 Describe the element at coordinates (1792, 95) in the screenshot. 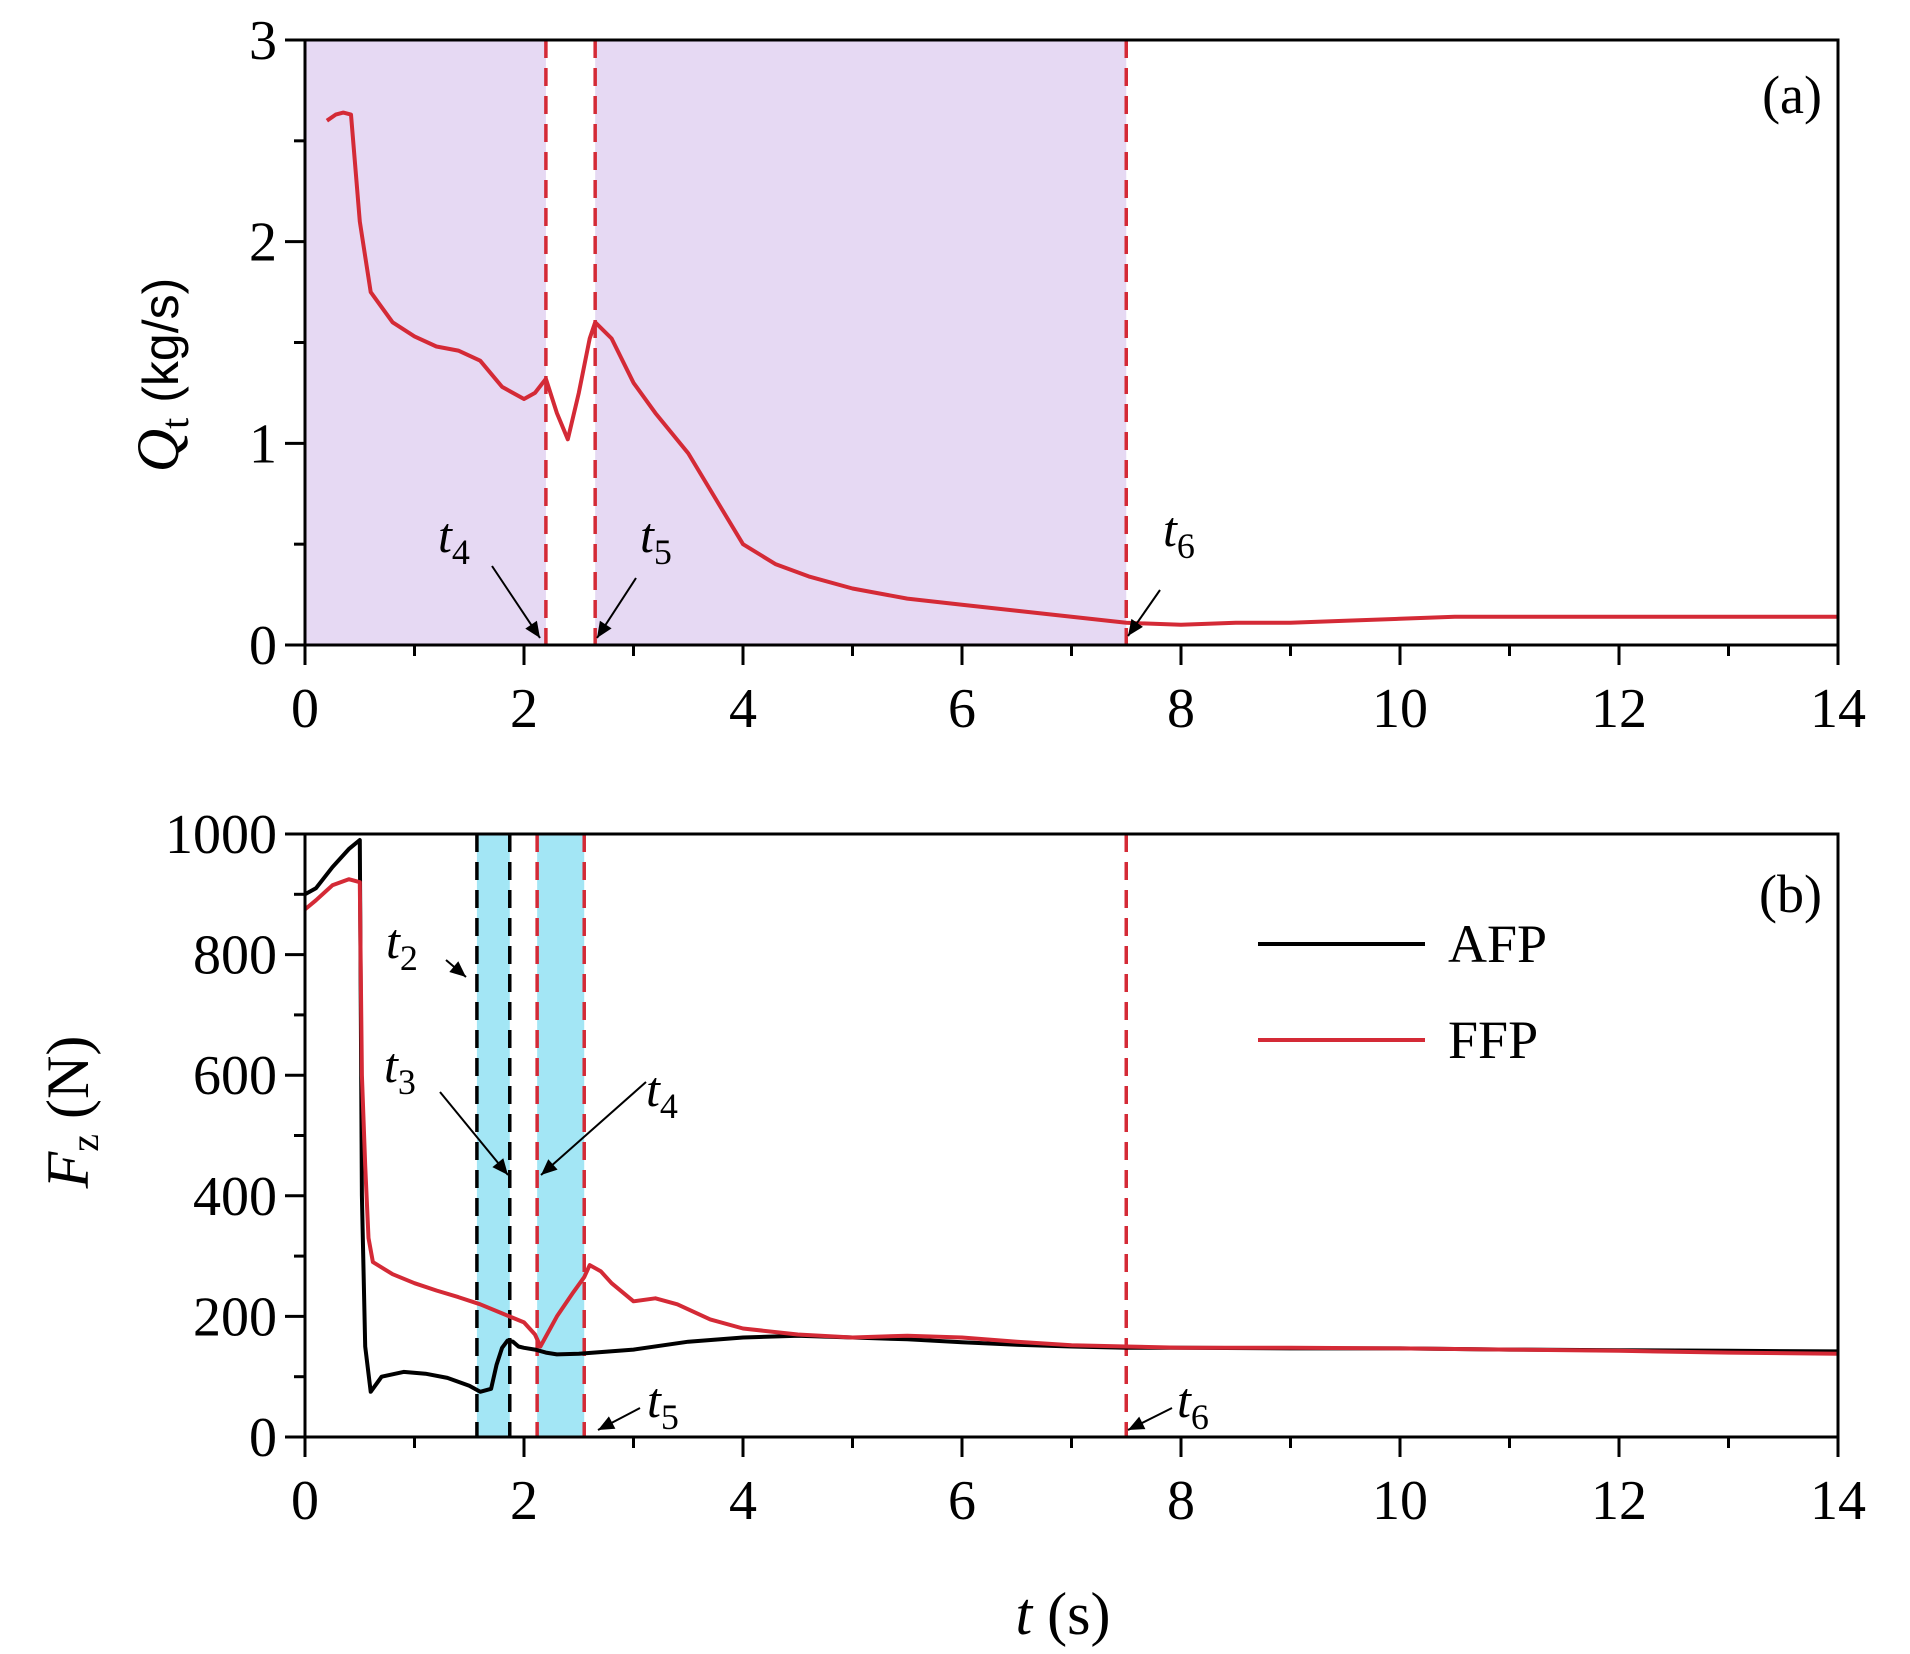

I see `panel-a-tag: (a)` at that location.